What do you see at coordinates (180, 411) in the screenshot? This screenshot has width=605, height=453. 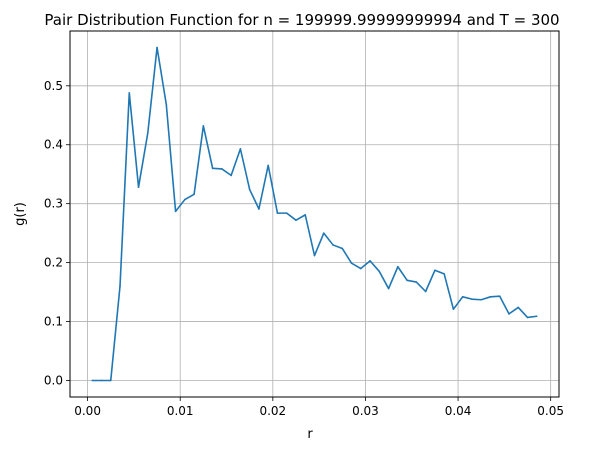 I see `x-tick-label: 0.01` at bounding box center [180, 411].